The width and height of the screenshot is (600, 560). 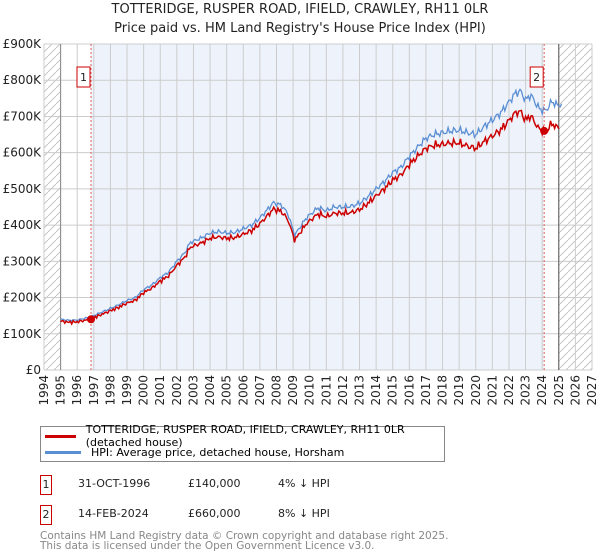 What do you see at coordinates (426, 390) in the screenshot?
I see `x-tick-label: 2017` at bounding box center [426, 390].